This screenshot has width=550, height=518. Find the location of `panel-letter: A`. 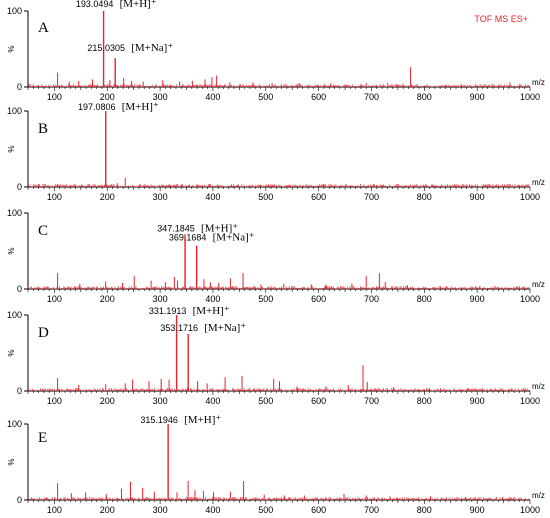

panel-letter: A is located at coordinates (43, 28).